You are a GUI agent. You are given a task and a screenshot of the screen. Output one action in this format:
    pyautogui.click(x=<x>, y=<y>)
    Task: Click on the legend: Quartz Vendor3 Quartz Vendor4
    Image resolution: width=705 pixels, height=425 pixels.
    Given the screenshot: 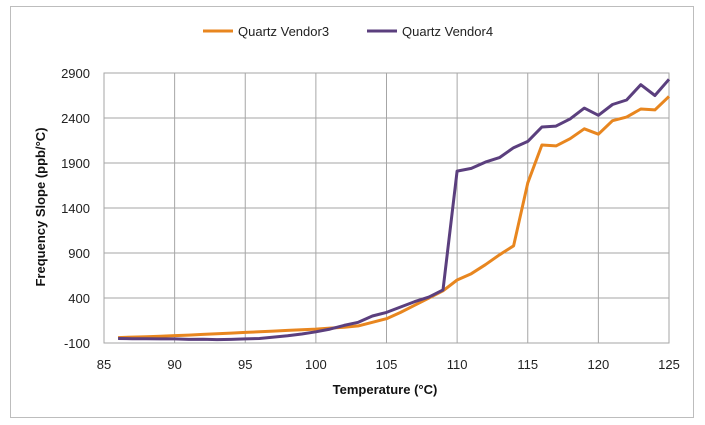 What is the action you would take?
    pyautogui.click(x=348, y=31)
    